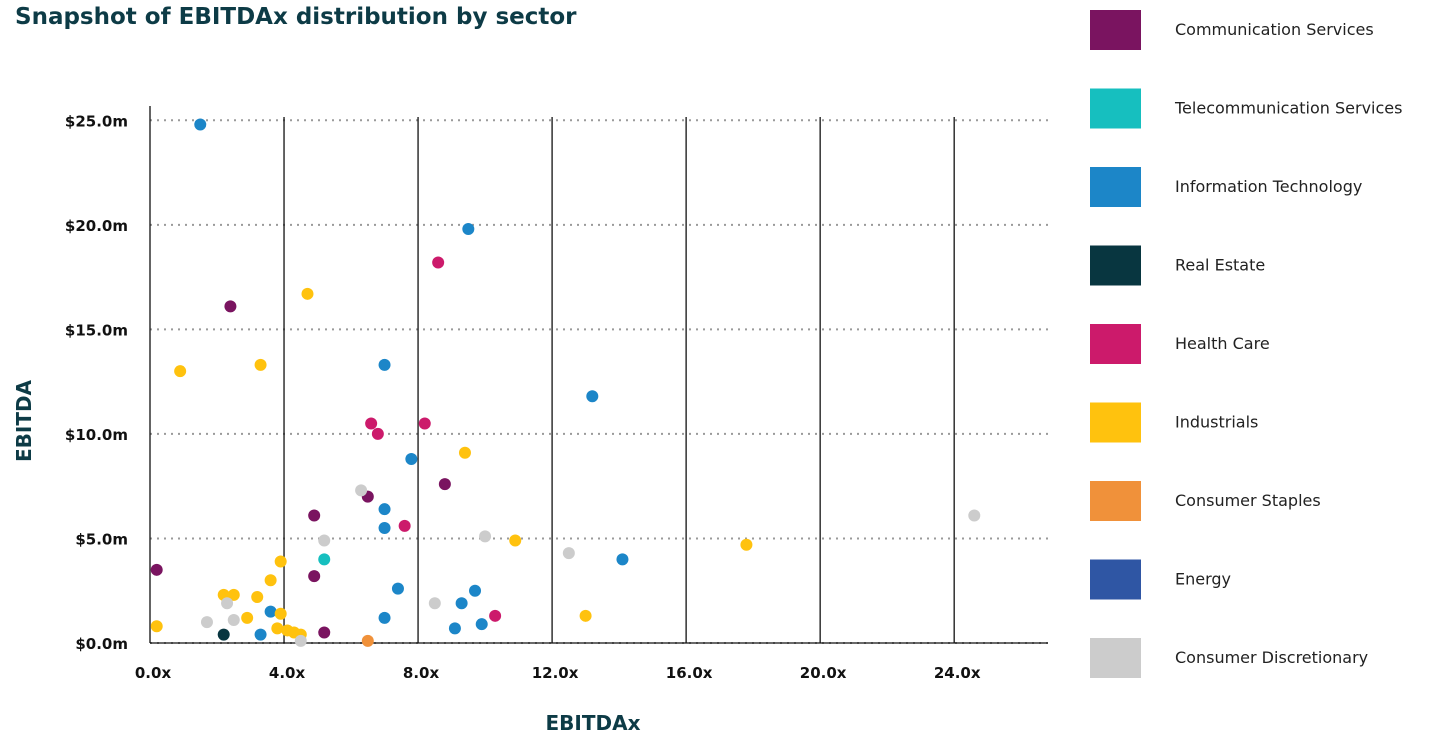 The height and width of the screenshot is (733, 1448). What do you see at coordinates (101, 539) in the screenshot?
I see `y-tick-label: $5.0m` at bounding box center [101, 539].